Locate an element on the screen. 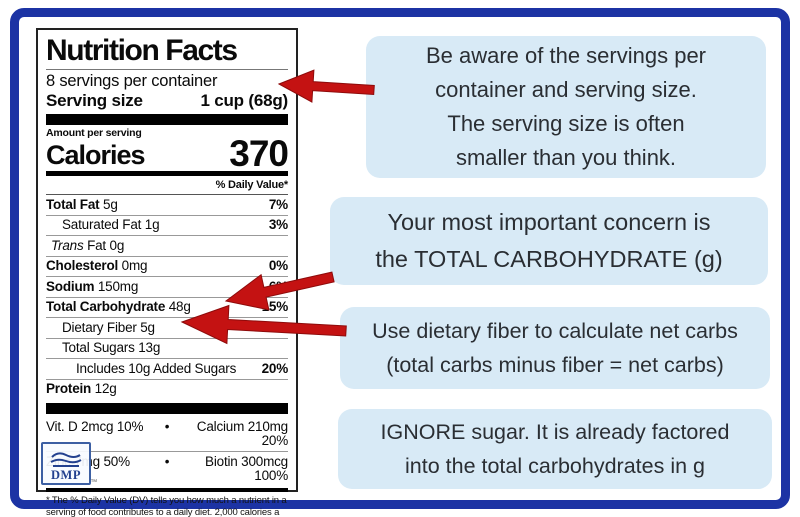 This screenshot has height=517, width=800. amount-per-serving-label: Amount per serving is located at coordinates (94, 133).